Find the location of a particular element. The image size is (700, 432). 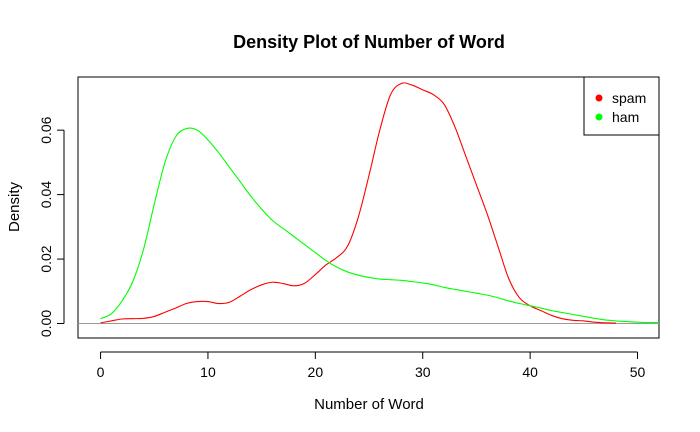

legend: spam ham is located at coordinates (621, 106).